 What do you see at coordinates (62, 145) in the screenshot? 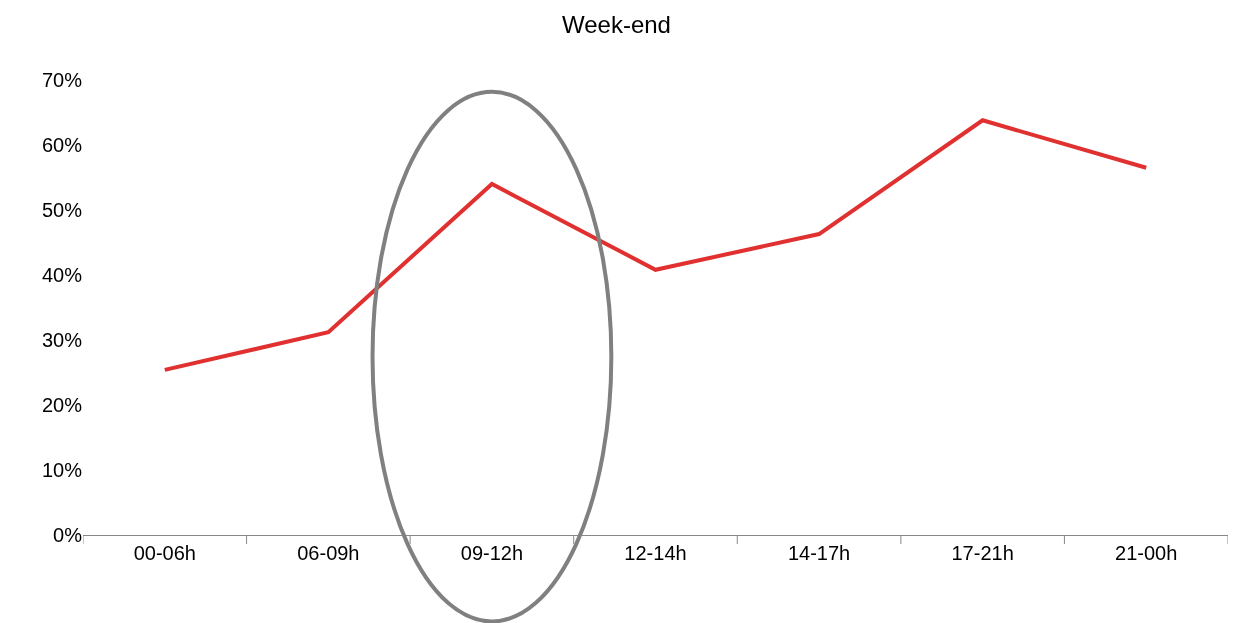
I see `y-tick-label: 60%` at bounding box center [62, 145].